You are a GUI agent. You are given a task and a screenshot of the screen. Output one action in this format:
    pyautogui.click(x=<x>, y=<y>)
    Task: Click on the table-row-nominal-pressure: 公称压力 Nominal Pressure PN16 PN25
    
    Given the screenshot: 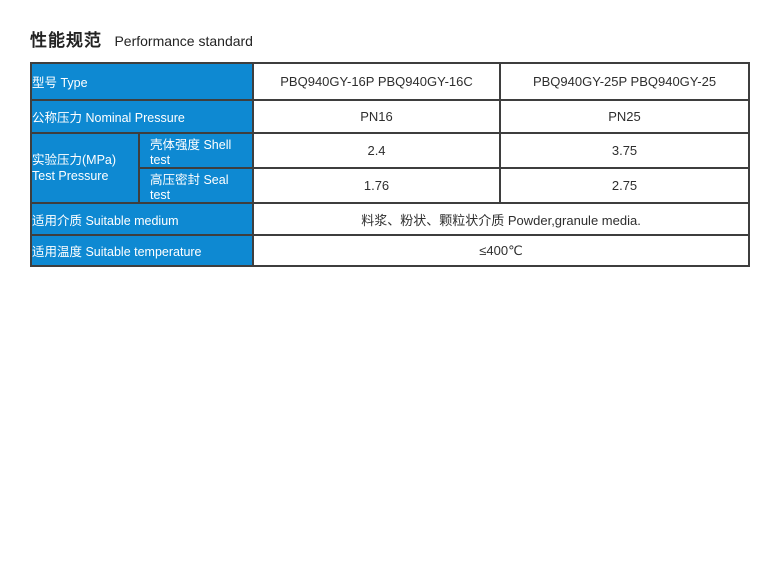 What is the action you would take?
    pyautogui.click(x=390, y=116)
    